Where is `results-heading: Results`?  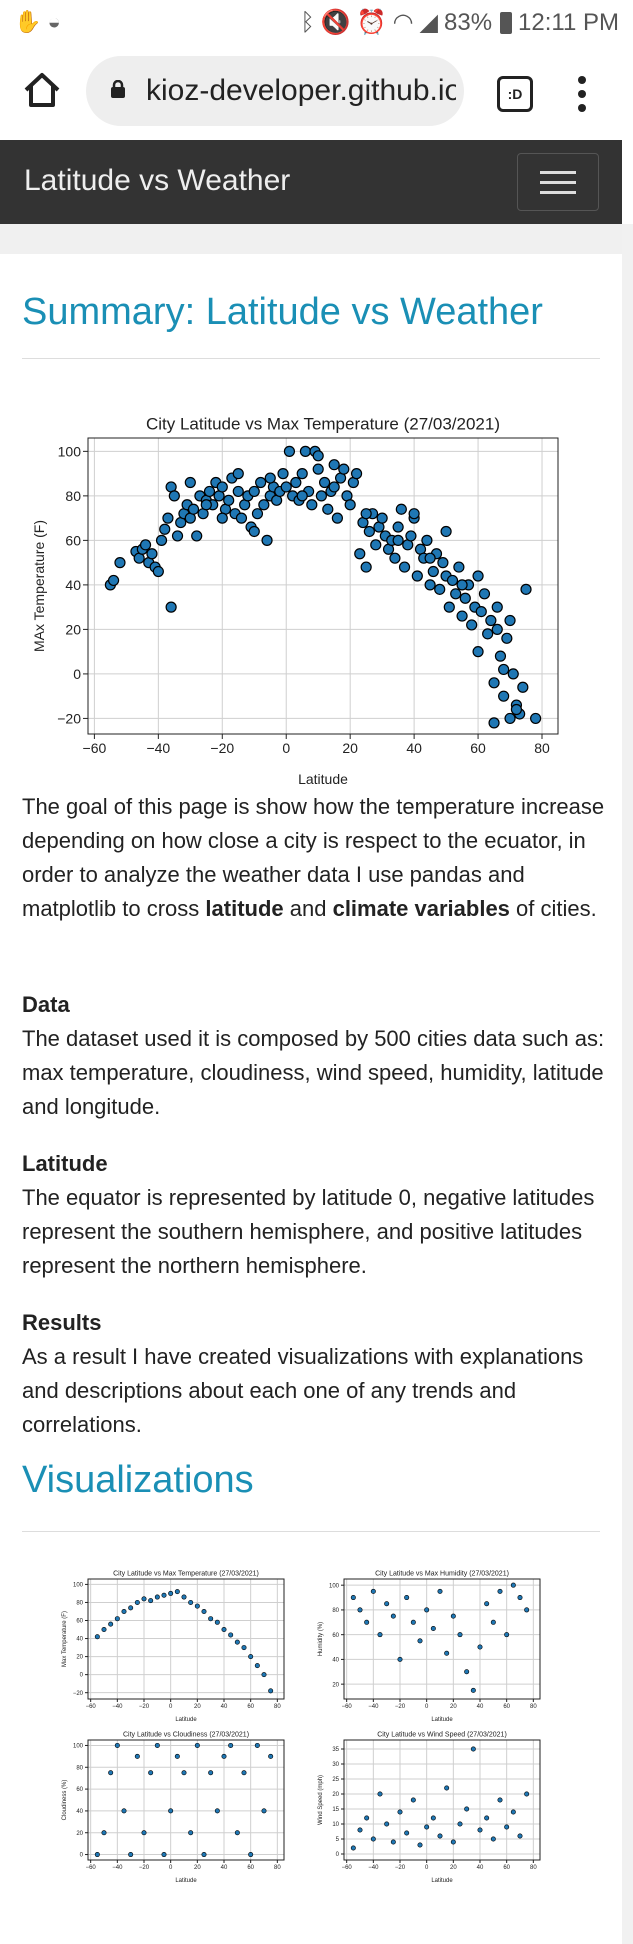
results-heading: Results is located at coordinates (62, 1322).